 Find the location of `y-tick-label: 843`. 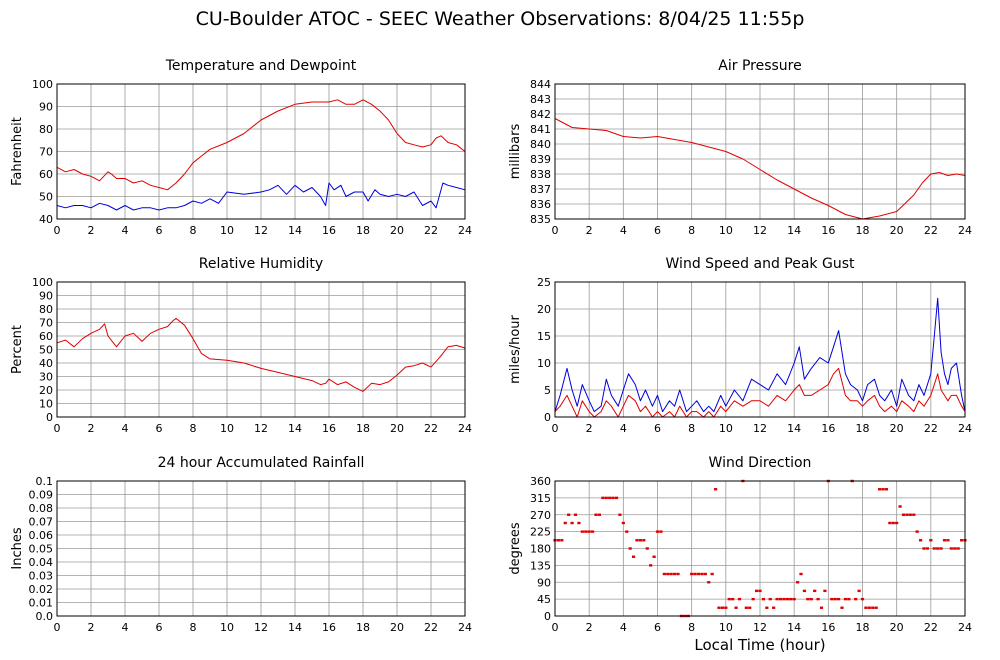

y-tick-label: 843 is located at coordinates (540, 99).